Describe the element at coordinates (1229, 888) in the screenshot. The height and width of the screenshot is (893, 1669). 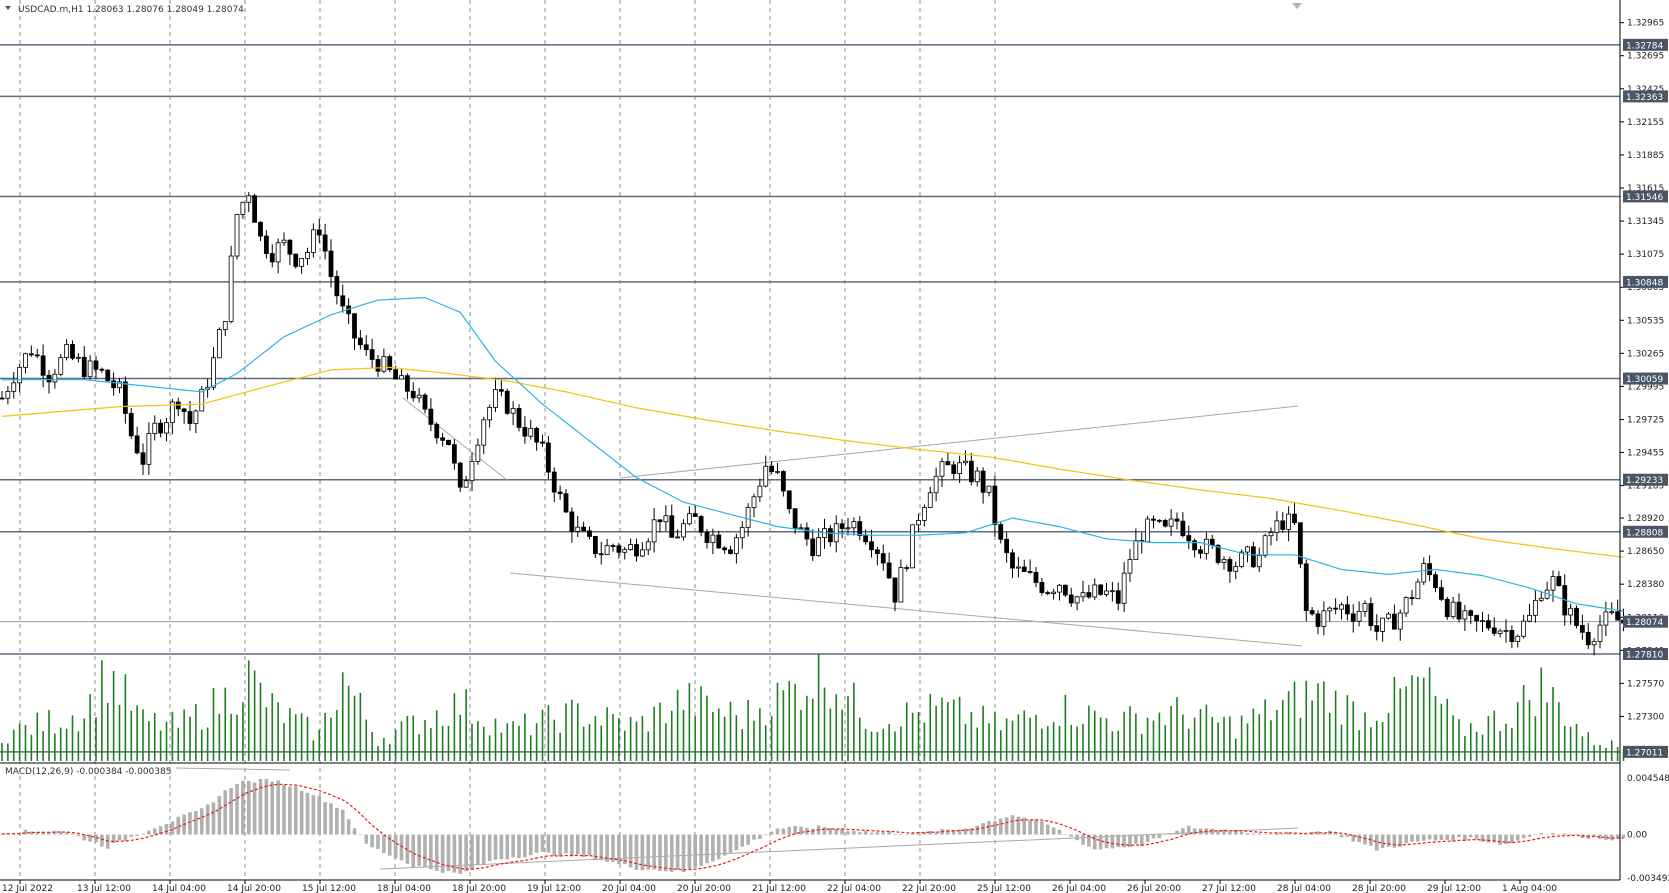
I see `time-tick-label: 27 Jul 12:00` at that location.